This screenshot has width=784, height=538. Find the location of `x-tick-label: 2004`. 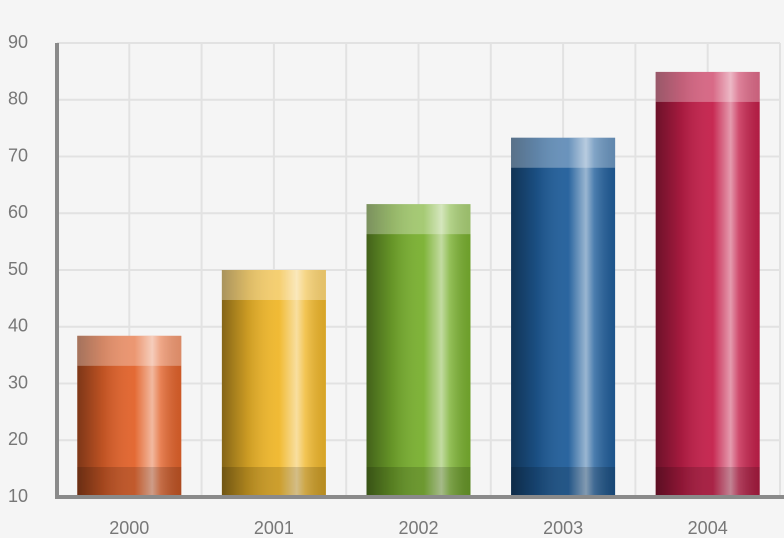

x-tick-label: 2004 is located at coordinates (708, 528).